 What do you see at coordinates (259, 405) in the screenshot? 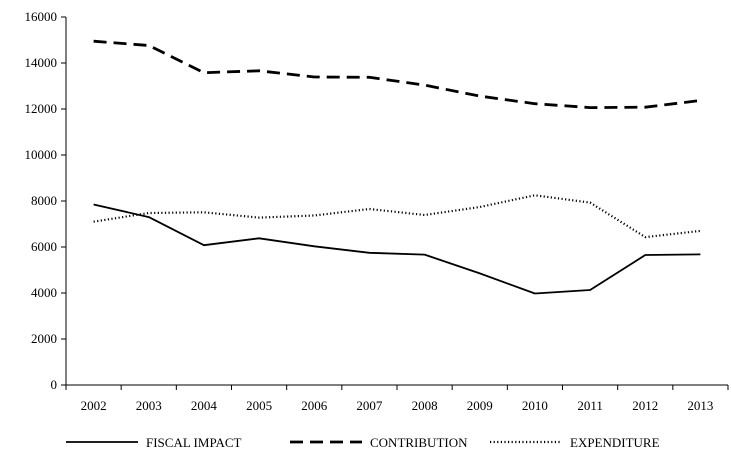
I see `x-tick-label: 2005` at bounding box center [259, 405].